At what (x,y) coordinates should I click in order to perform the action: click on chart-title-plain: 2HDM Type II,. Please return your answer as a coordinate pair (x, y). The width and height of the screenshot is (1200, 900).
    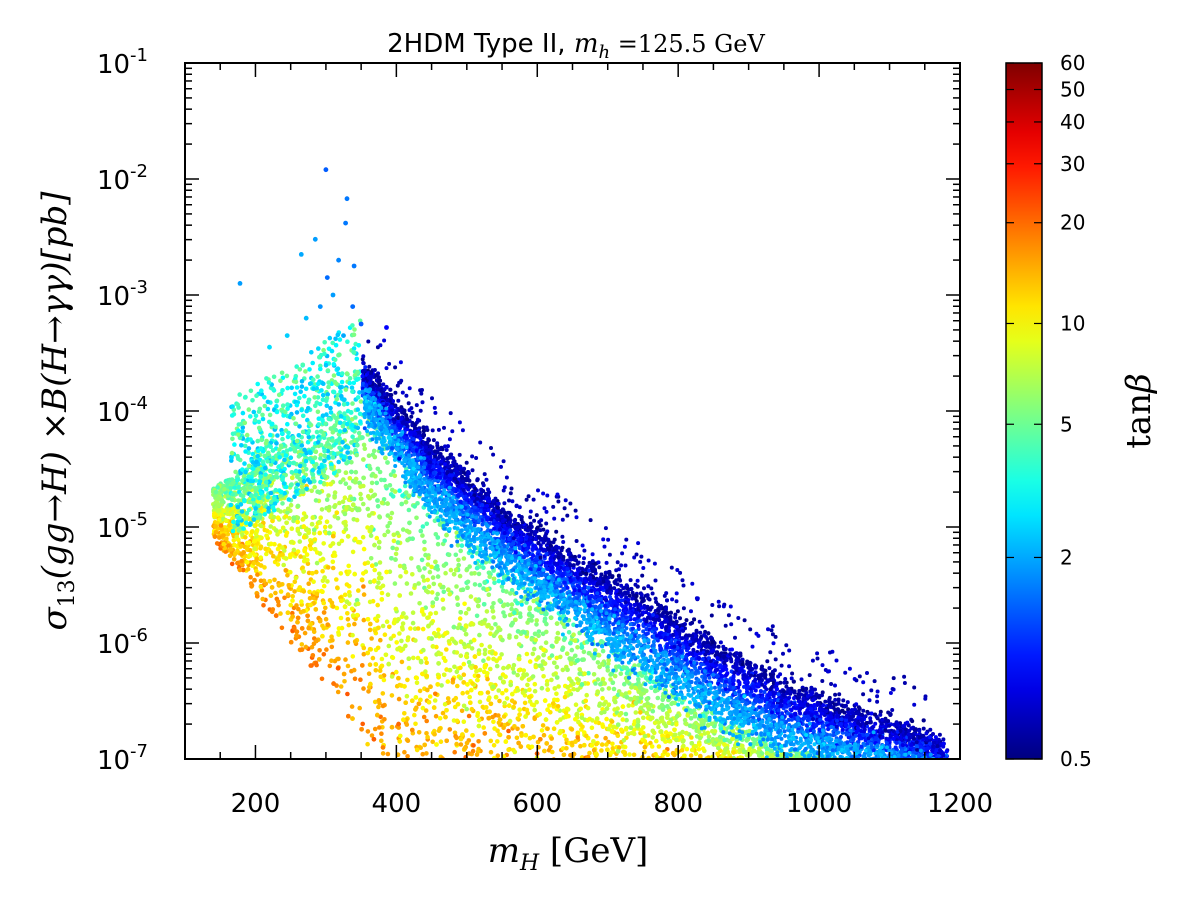
    Looking at the image, I should click on (476, 44).